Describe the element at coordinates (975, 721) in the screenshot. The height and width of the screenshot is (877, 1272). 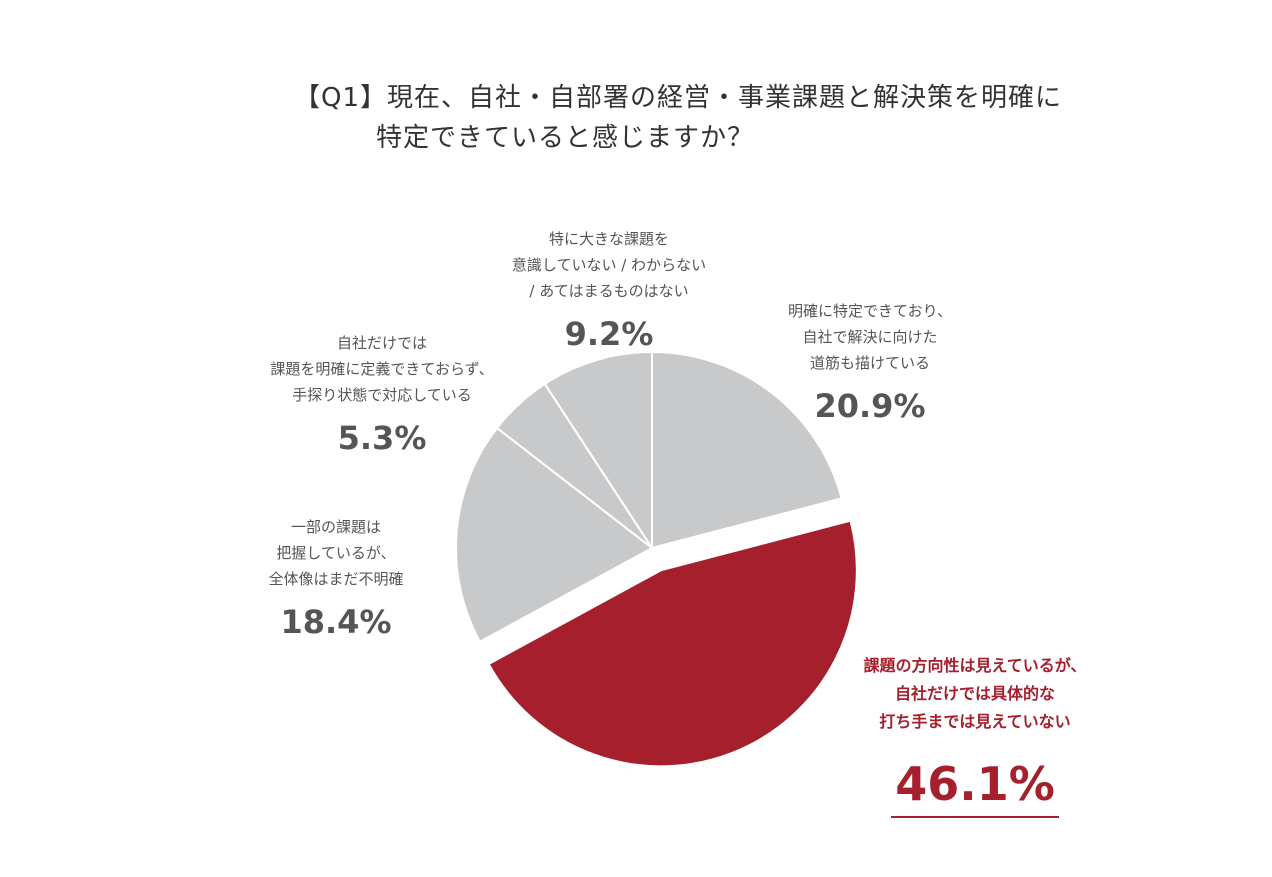
I see `slice-label-text: 打ち手までは見えていない` at that location.